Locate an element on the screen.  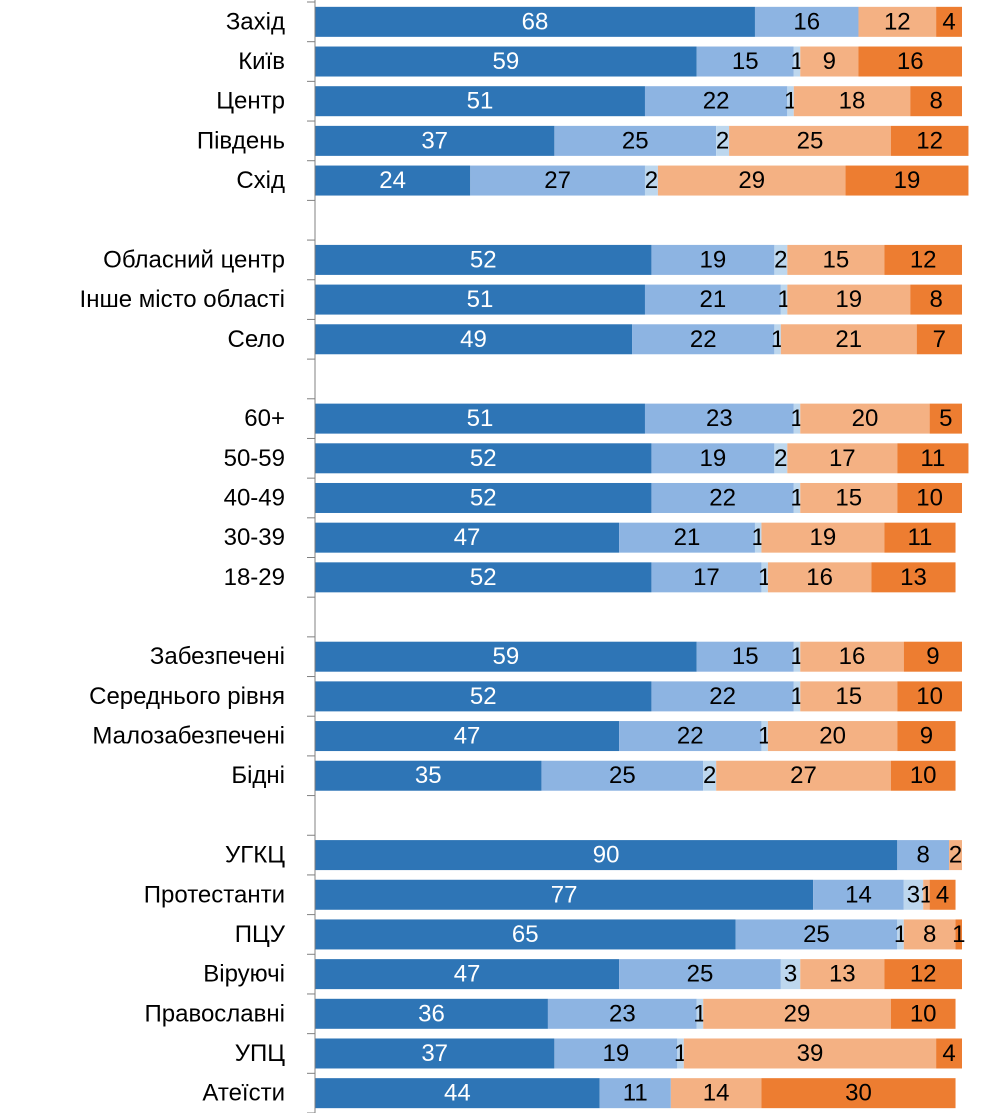
y-tick-label: Захід is located at coordinates (255, 21).